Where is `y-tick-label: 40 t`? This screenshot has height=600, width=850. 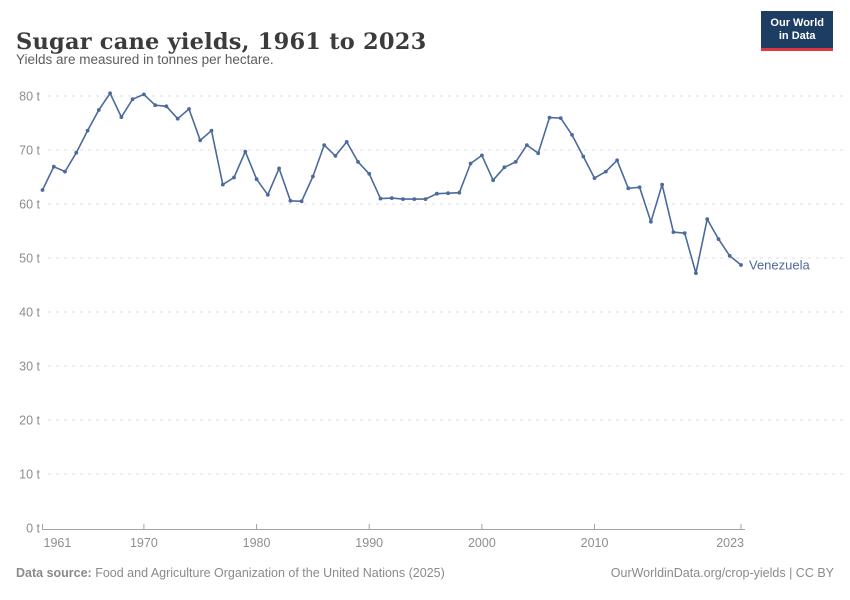
y-tick-label: 40 t is located at coordinates (29, 313).